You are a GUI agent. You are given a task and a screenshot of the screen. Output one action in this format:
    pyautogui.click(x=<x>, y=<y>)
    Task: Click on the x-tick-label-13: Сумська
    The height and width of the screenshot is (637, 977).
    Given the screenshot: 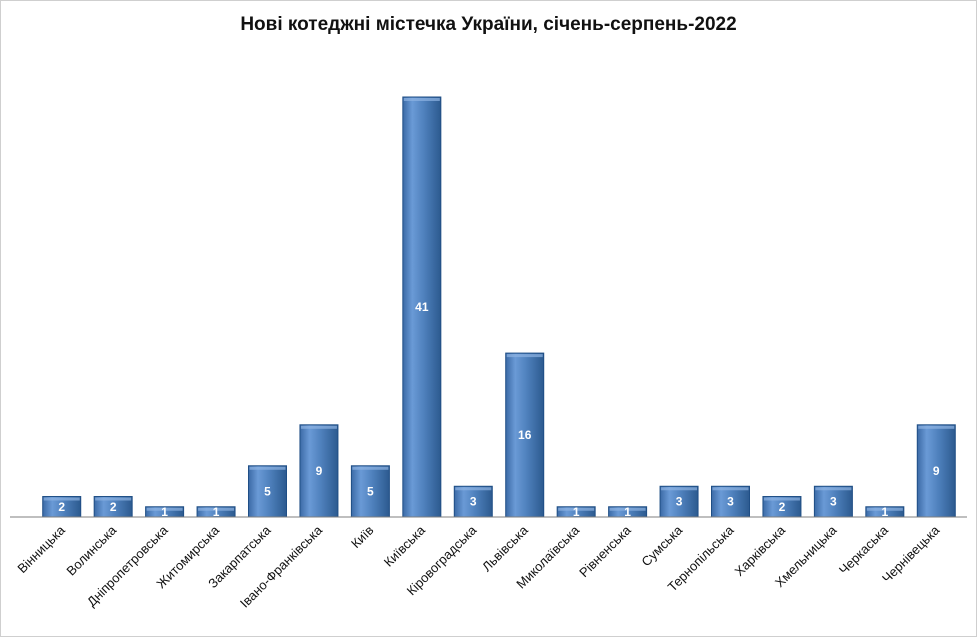 What is the action you would take?
    pyautogui.click(x=661, y=545)
    